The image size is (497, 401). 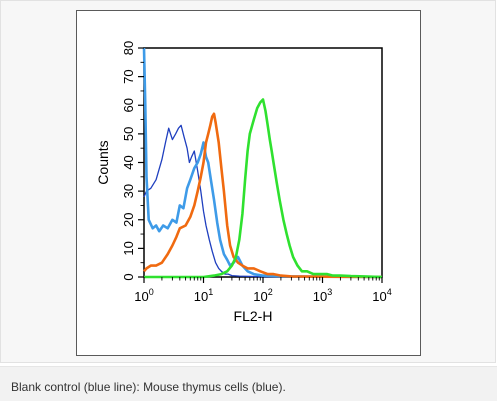 I want to click on x-axis-title: FL2-H, so click(x=253, y=316).